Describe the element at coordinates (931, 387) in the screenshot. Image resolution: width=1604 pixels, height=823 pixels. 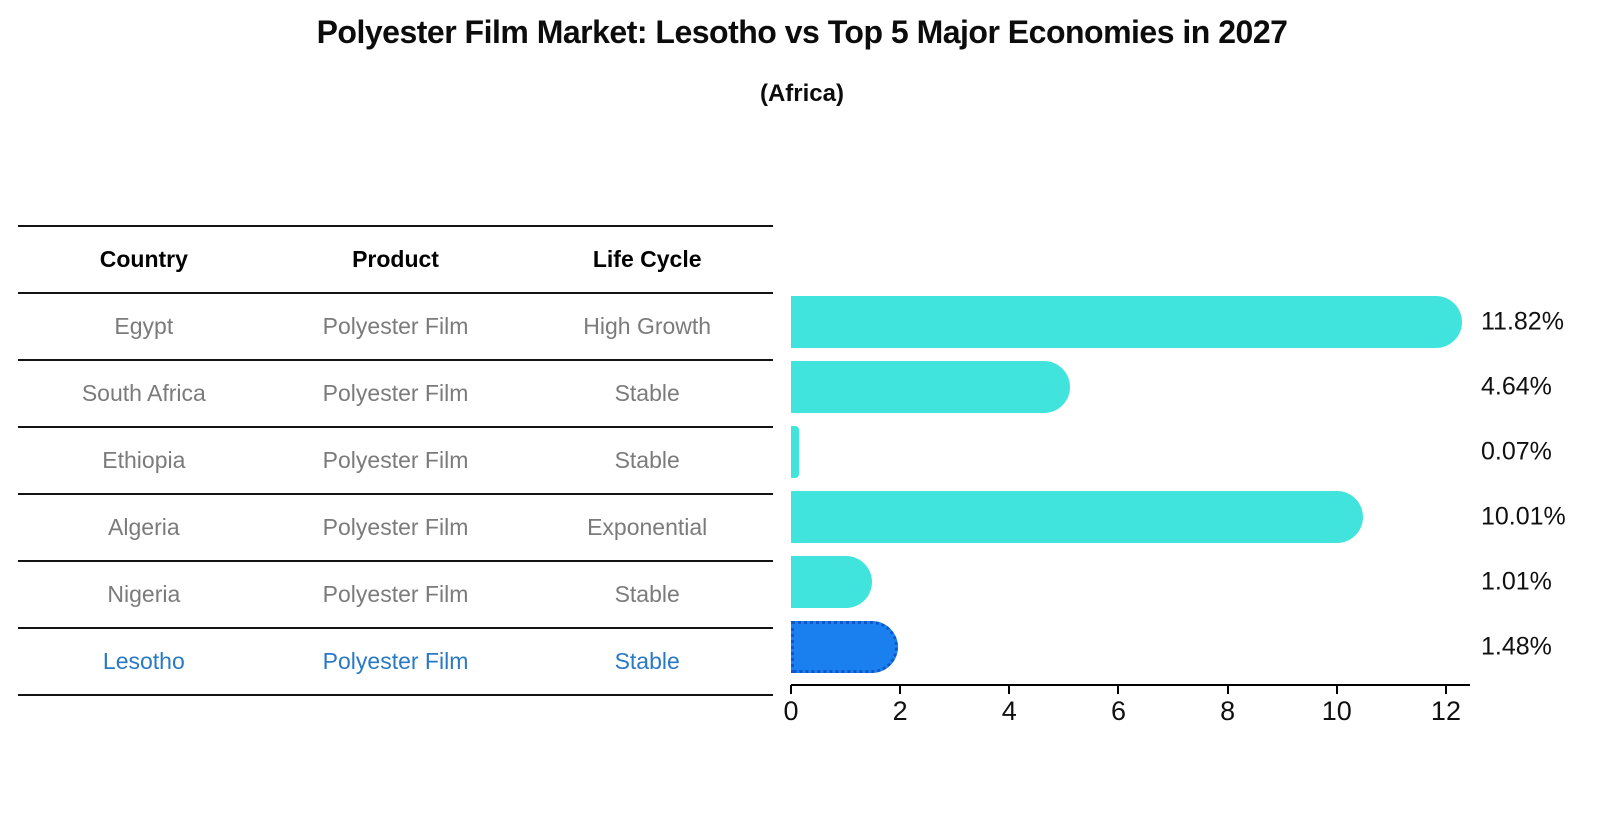
I see `bar-south-africa` at that location.